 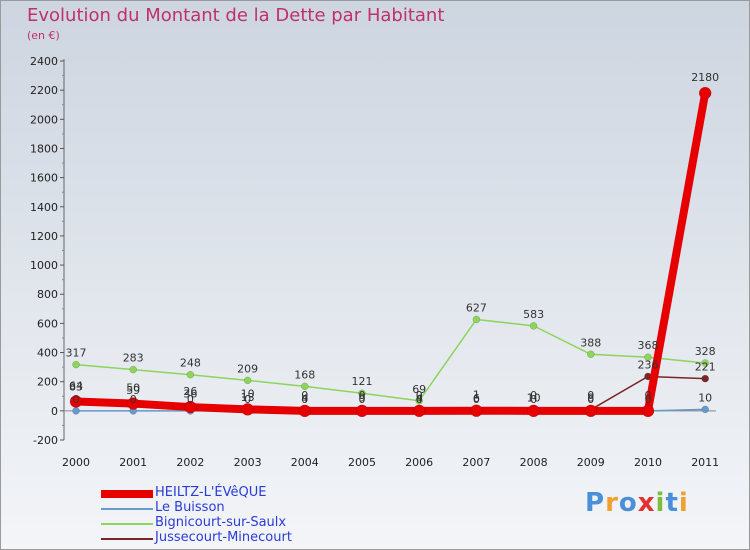 I want to click on data-label-jussecourt-minecourt: 10, so click(x=534, y=397).